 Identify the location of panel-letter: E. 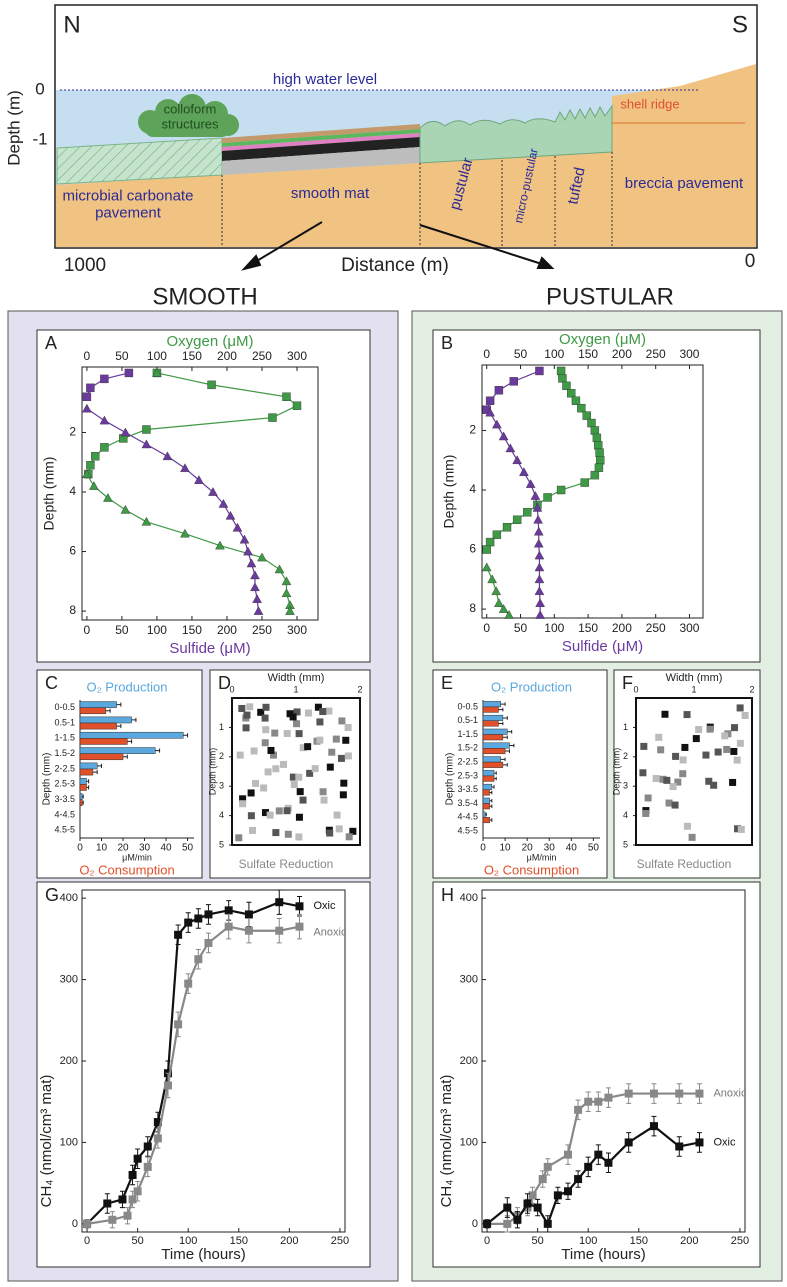
(447, 683).